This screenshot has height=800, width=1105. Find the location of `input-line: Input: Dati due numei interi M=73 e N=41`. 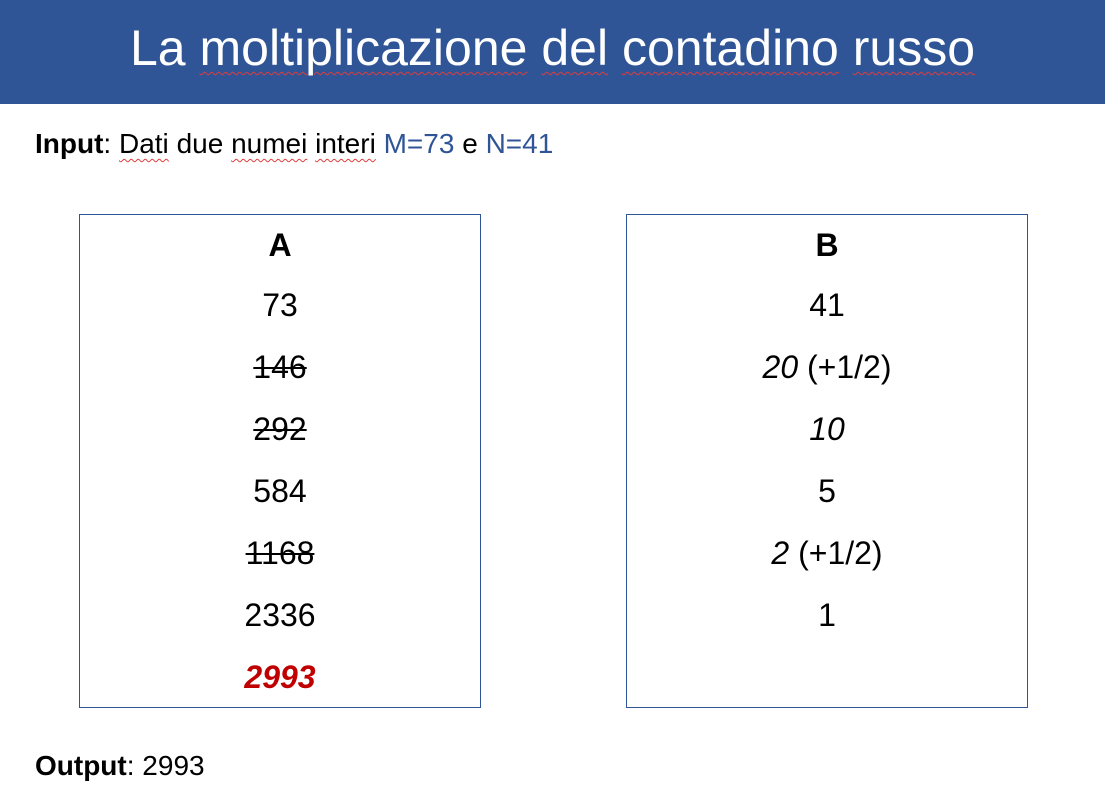

input-line: Input: Dati due numei interi M=73 e N=41 is located at coordinates (294, 144).